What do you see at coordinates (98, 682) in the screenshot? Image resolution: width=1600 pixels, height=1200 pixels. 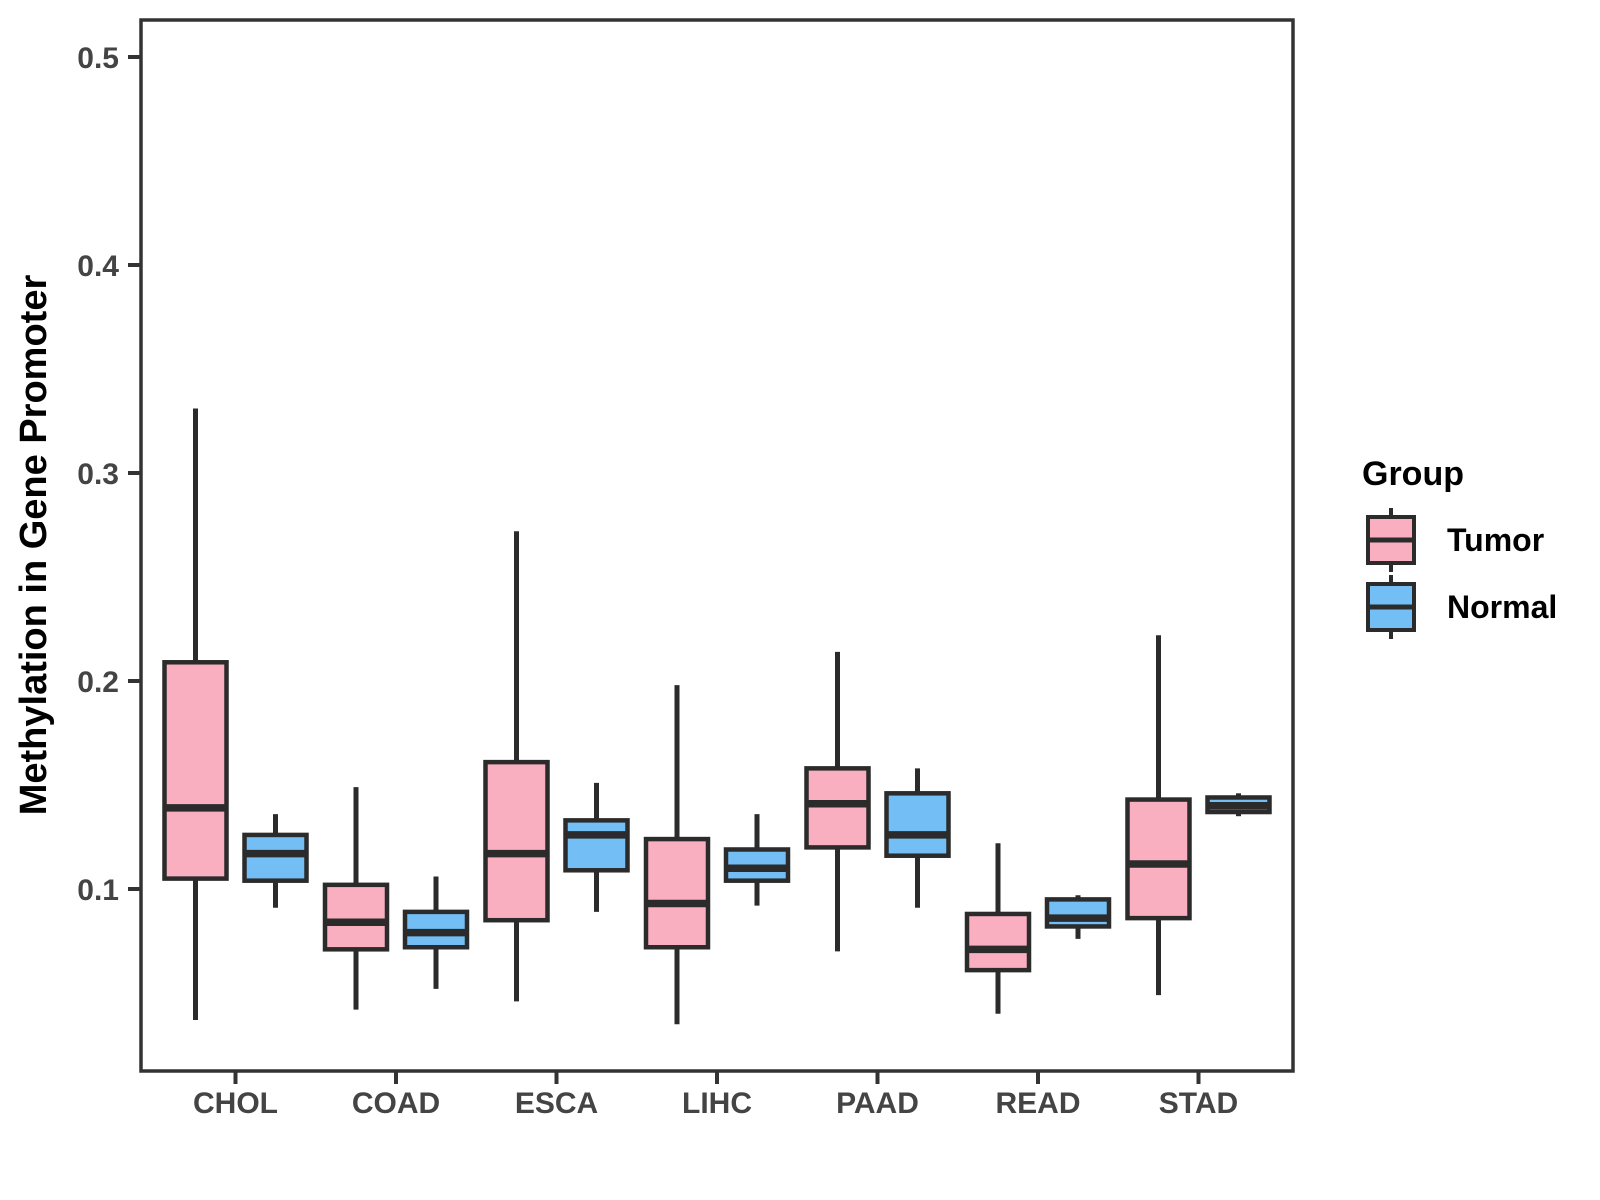 I see `y-tick-label: 0.2` at bounding box center [98, 682].